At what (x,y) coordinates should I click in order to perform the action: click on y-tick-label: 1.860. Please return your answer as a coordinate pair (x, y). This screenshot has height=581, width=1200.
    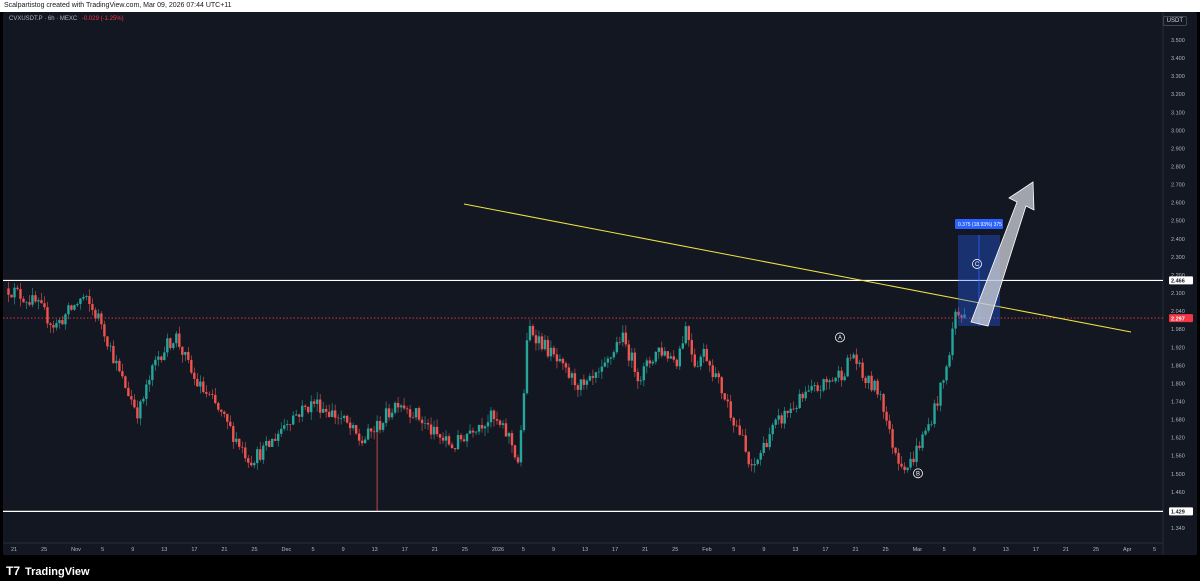
    Looking at the image, I should click on (1178, 366).